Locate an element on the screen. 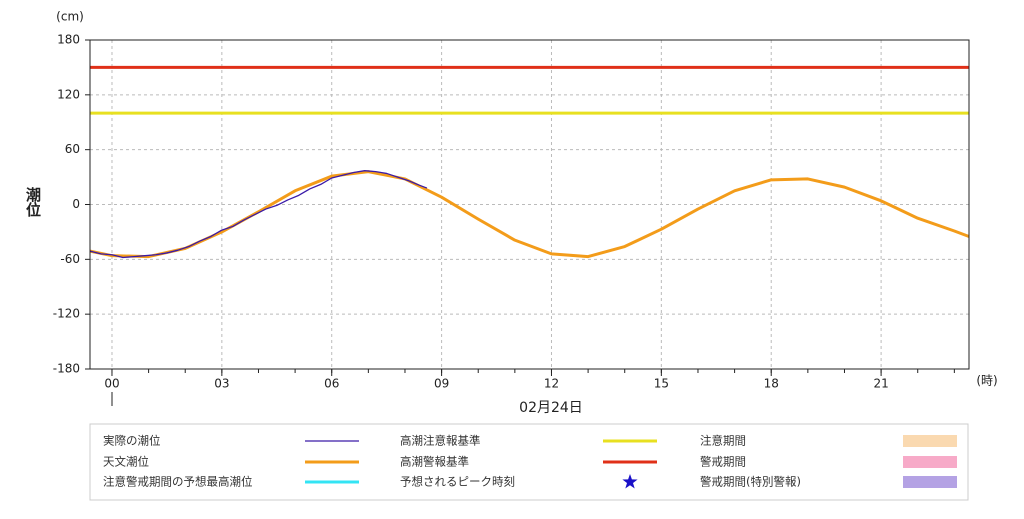 The image size is (1024, 519). x-tick-label: 03 is located at coordinates (221, 384).